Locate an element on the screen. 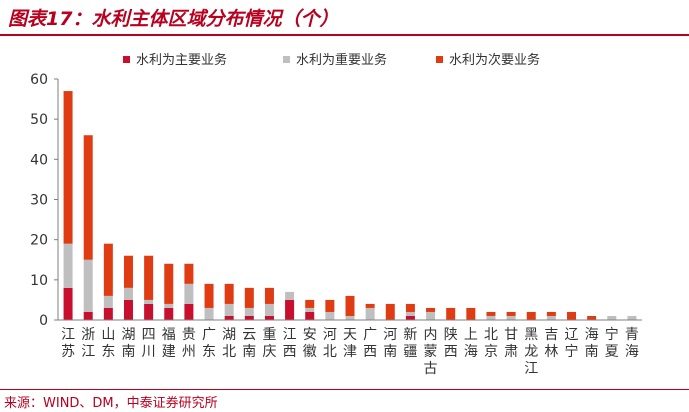  x-tick-label: 湖 is located at coordinates (128, 335).